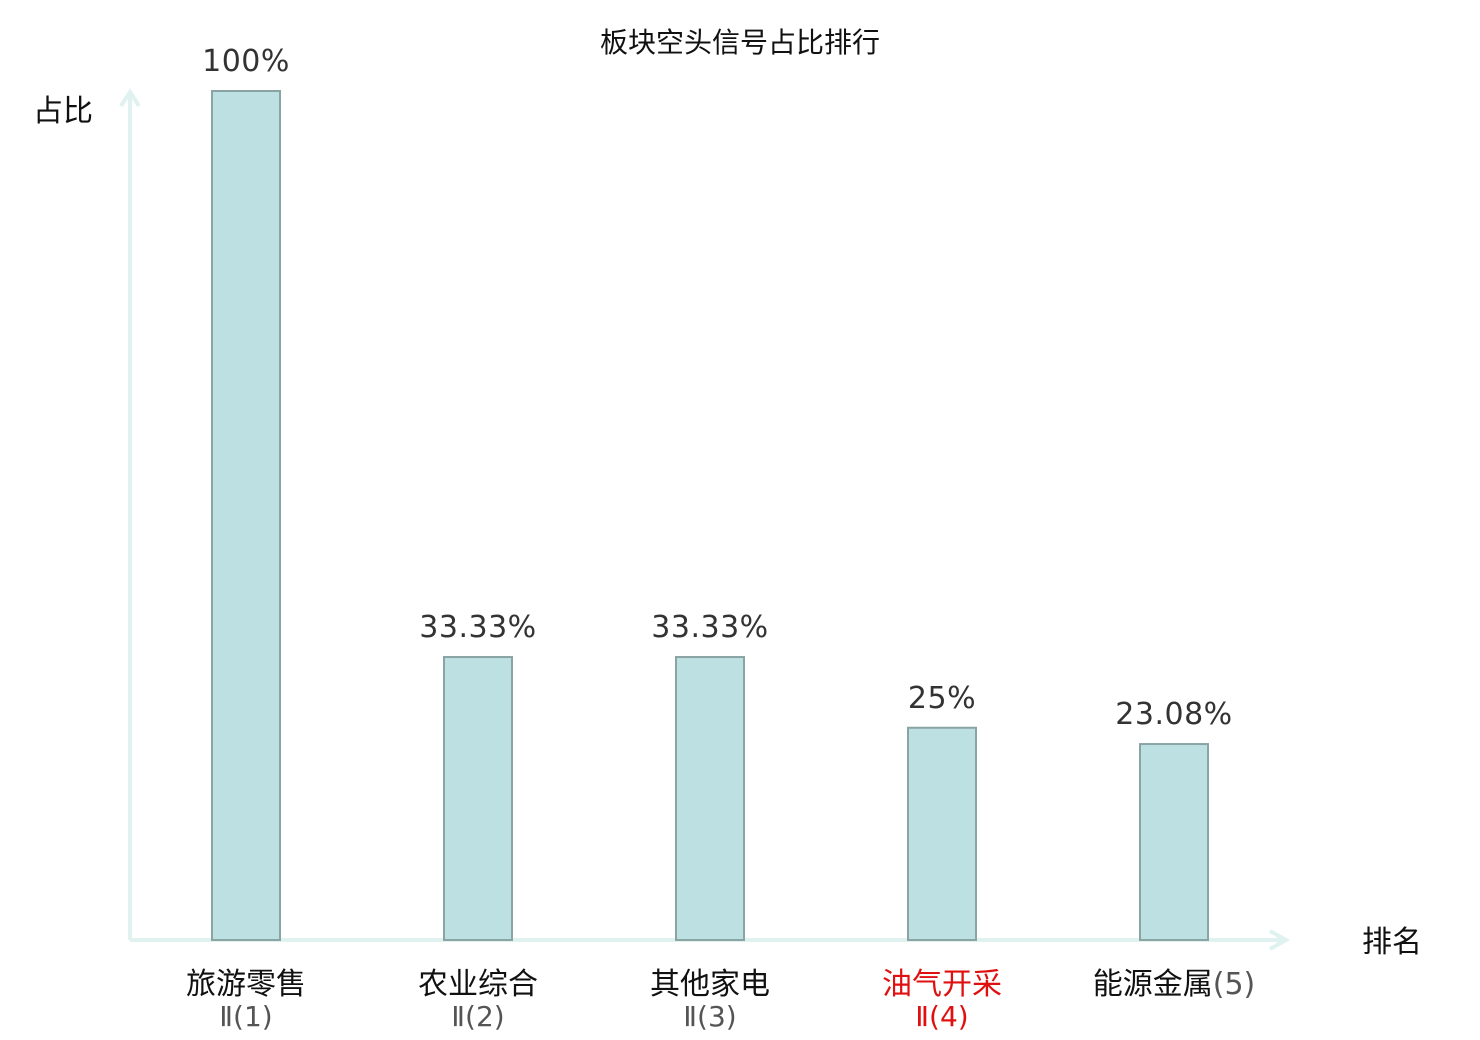  What do you see at coordinates (246, 984) in the screenshot?
I see `category-name: 旅游零售` at bounding box center [246, 984].